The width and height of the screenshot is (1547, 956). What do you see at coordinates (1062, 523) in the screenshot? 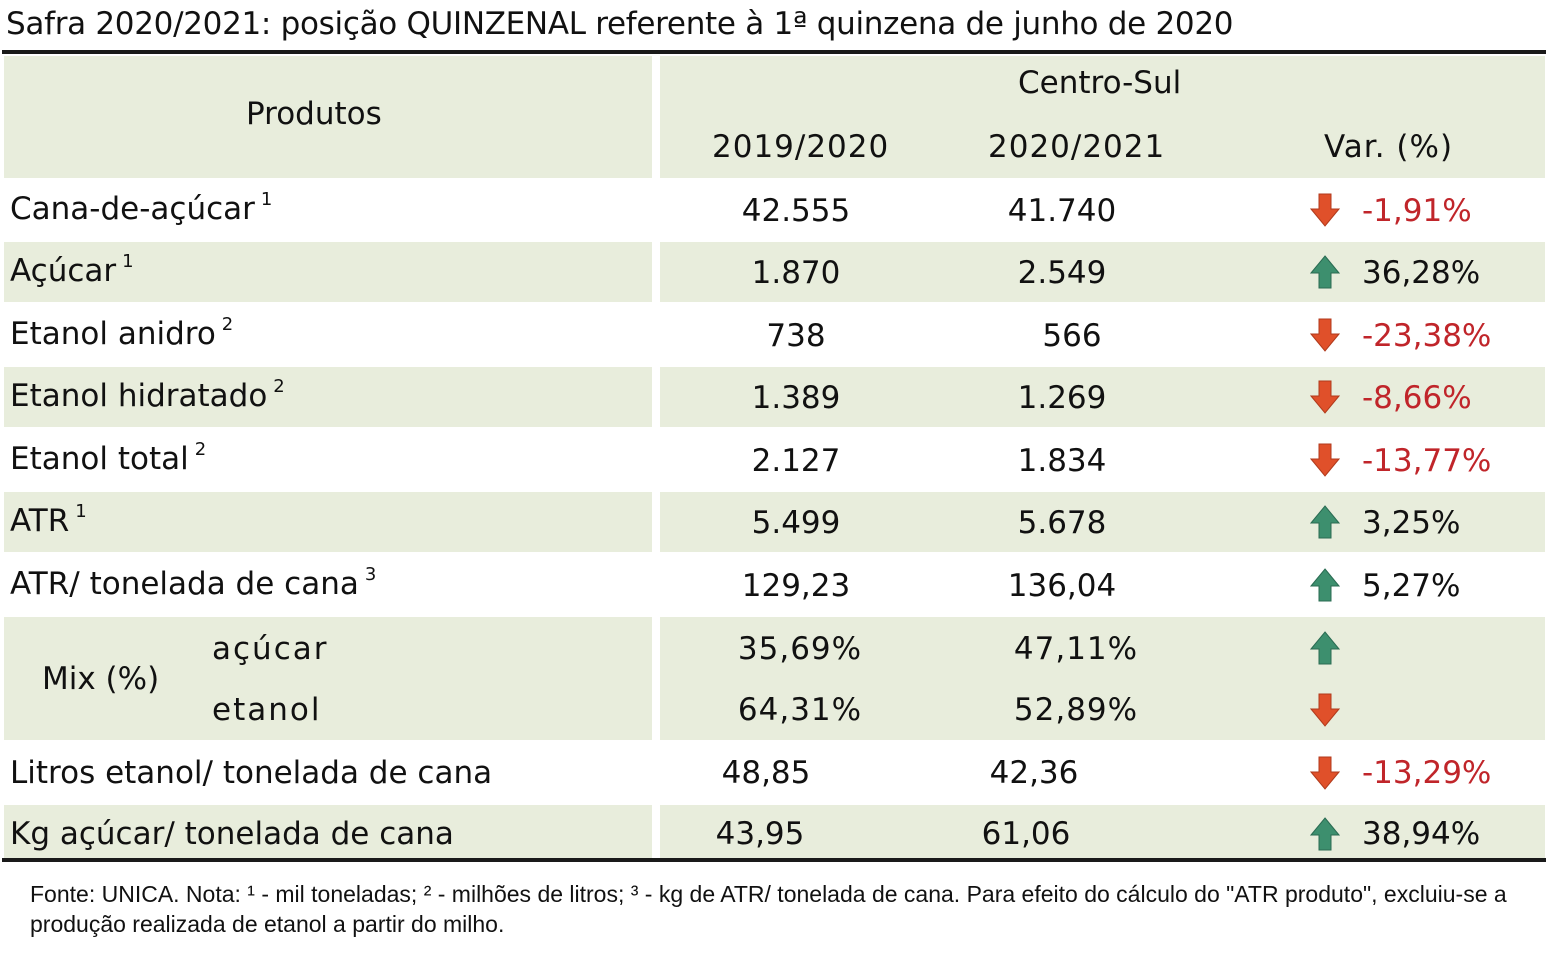
I see `value-curr: 5.678` at bounding box center [1062, 523].